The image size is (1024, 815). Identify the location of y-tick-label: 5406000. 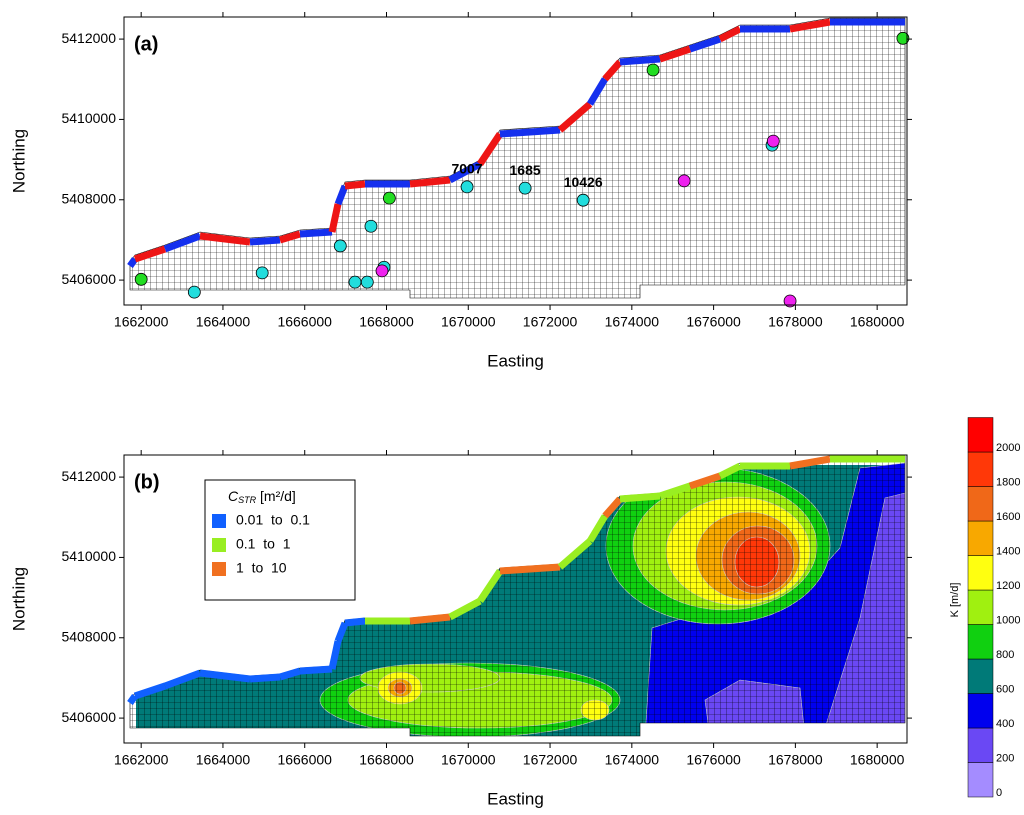
(88, 279).